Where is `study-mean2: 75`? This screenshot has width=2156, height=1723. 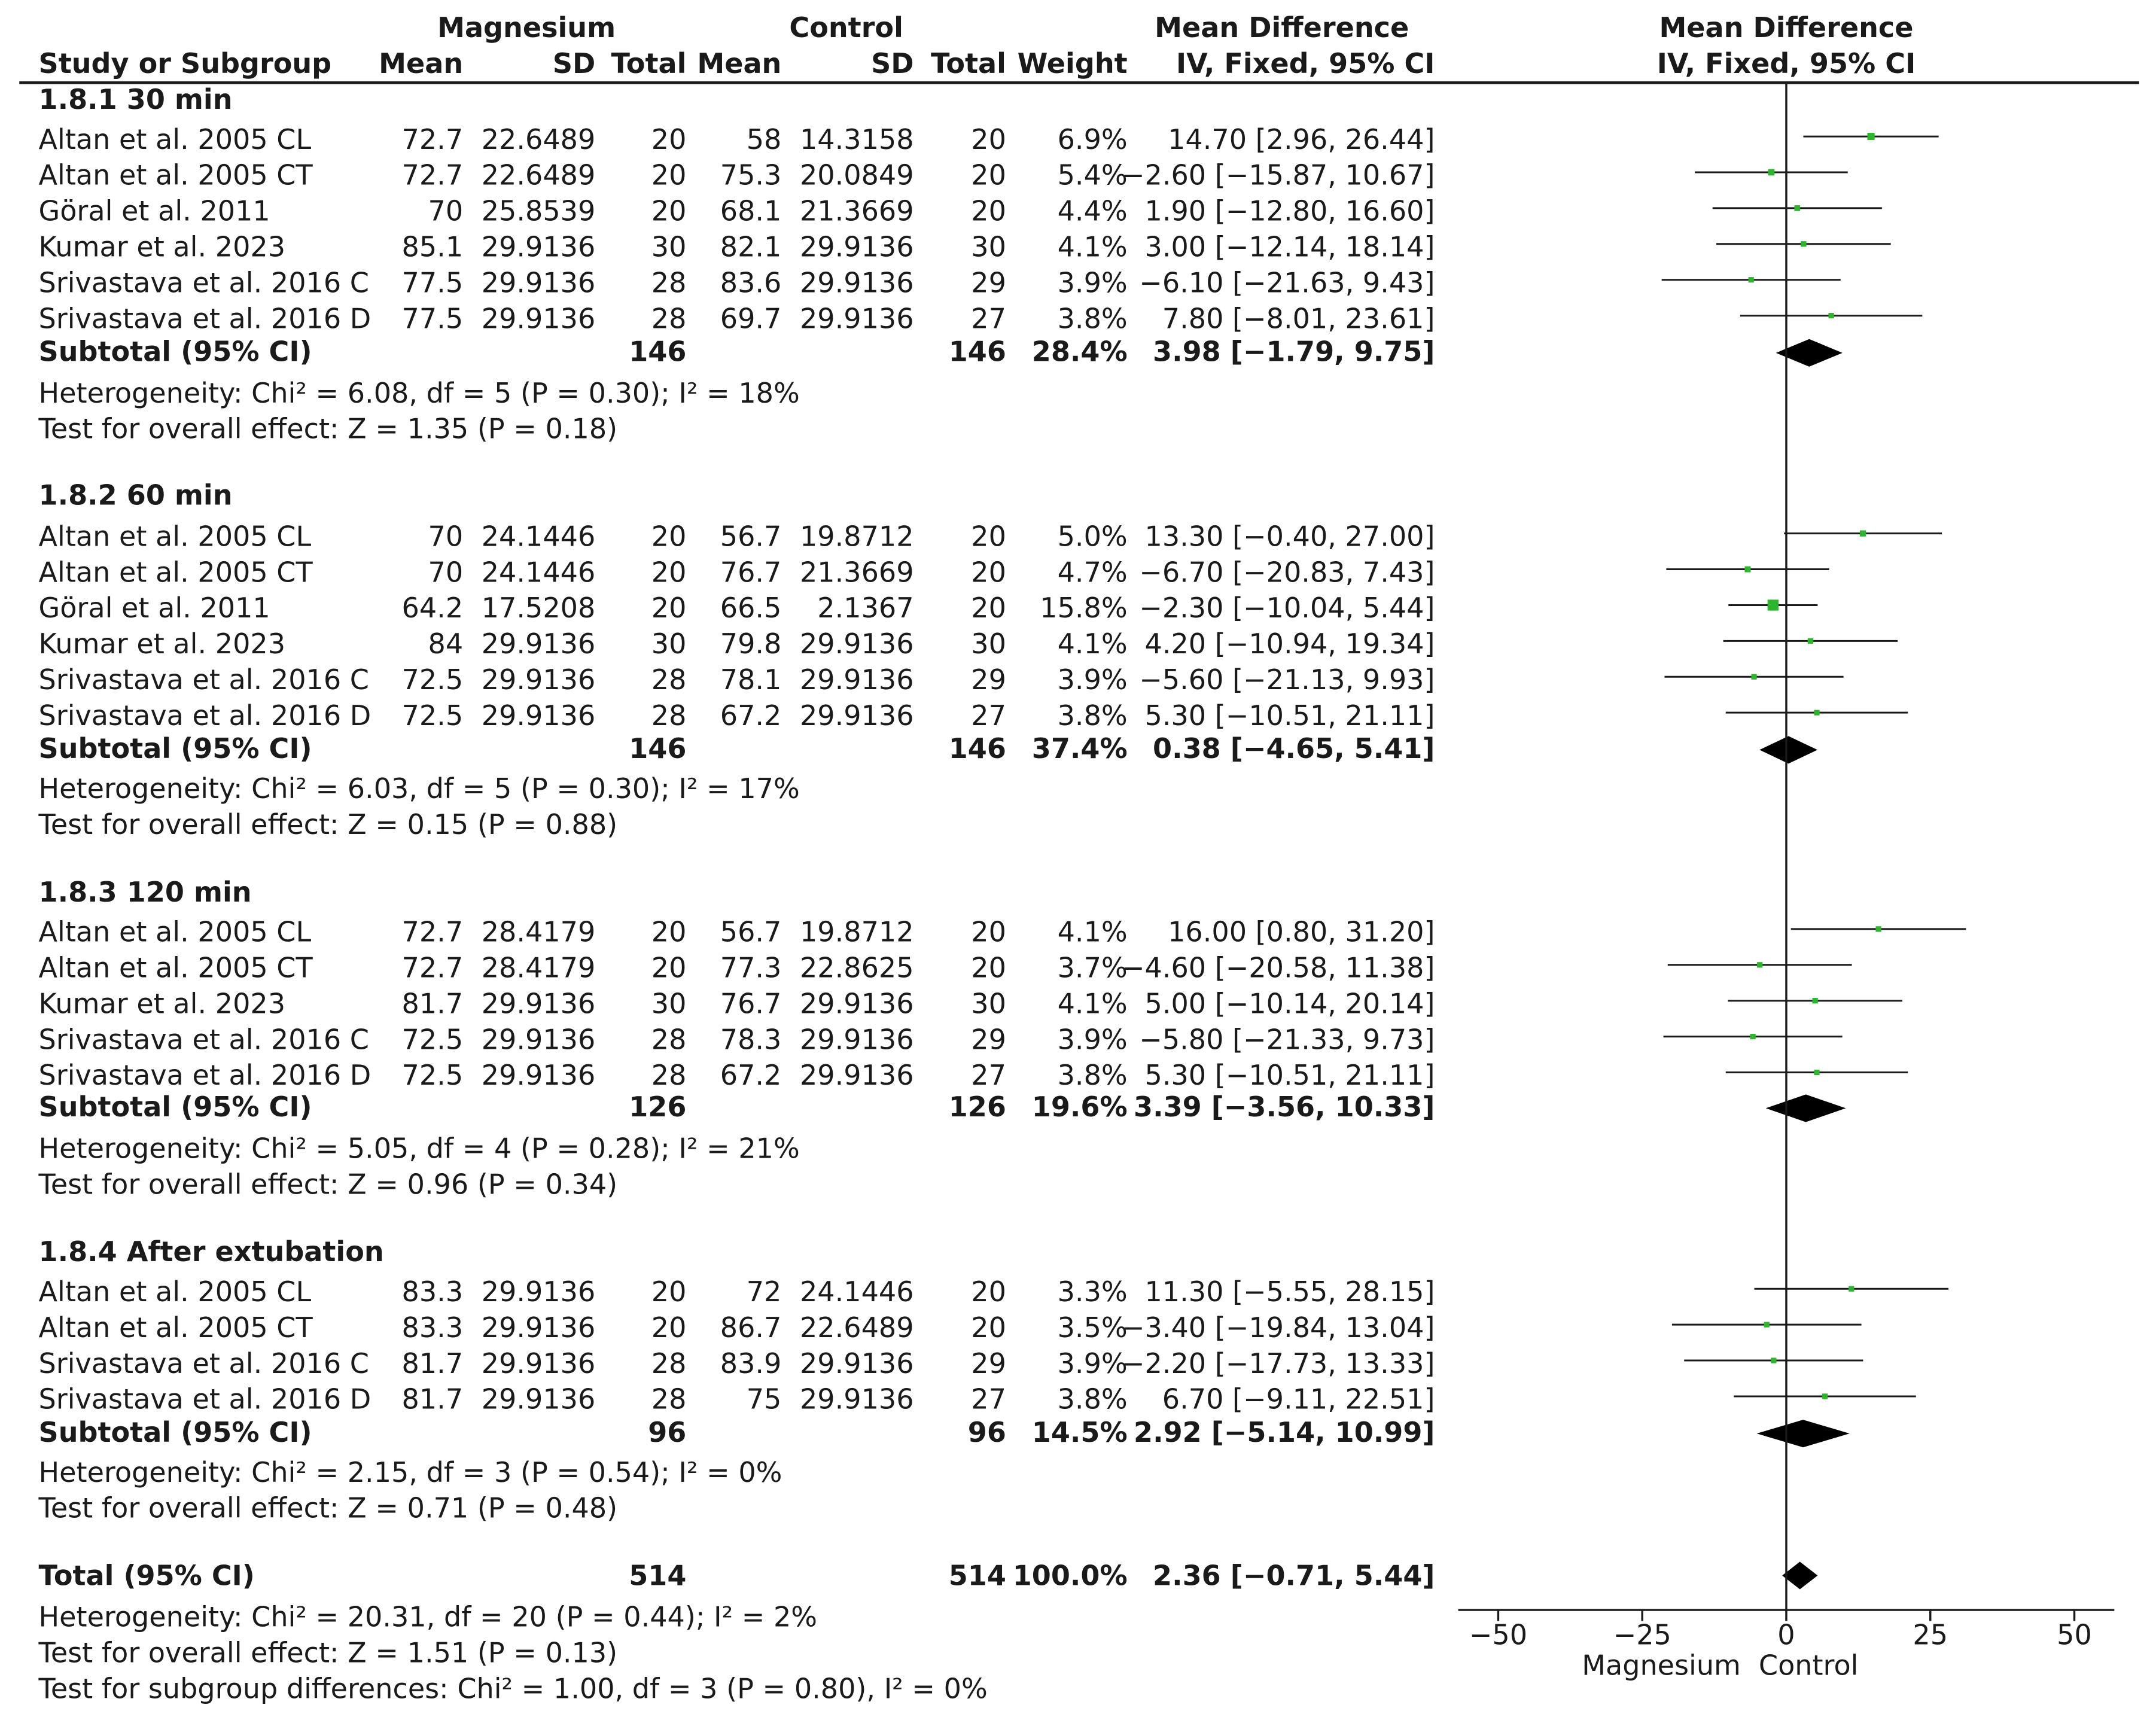
study-mean2: 75 is located at coordinates (764, 1399).